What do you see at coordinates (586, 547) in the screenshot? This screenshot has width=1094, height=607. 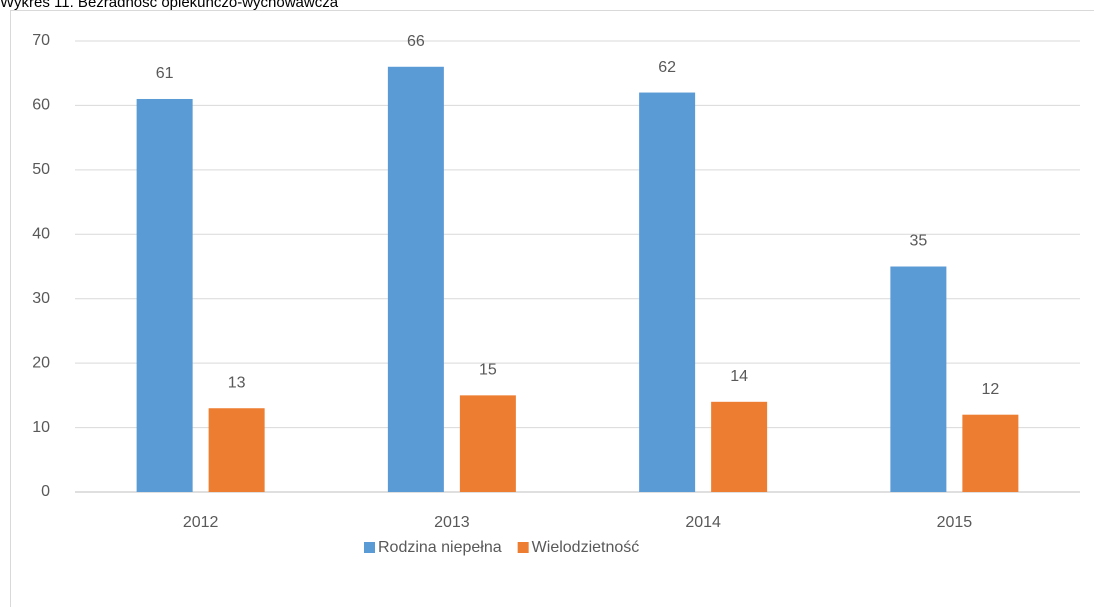 I see `legend-label: Wielodzietność` at bounding box center [586, 547].